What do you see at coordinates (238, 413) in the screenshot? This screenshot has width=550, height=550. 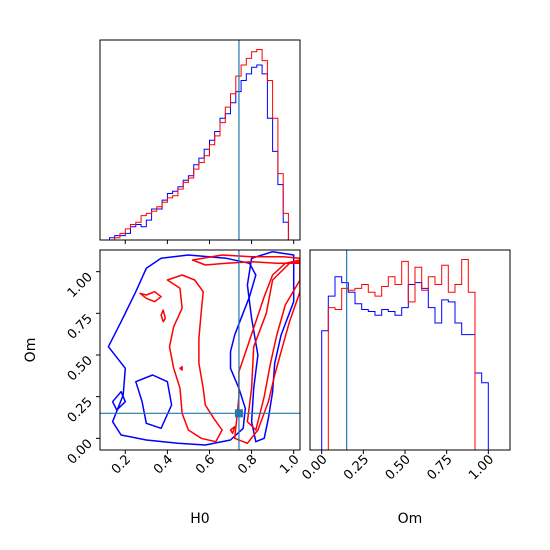 I see `joint-truth-marker` at bounding box center [238, 413].